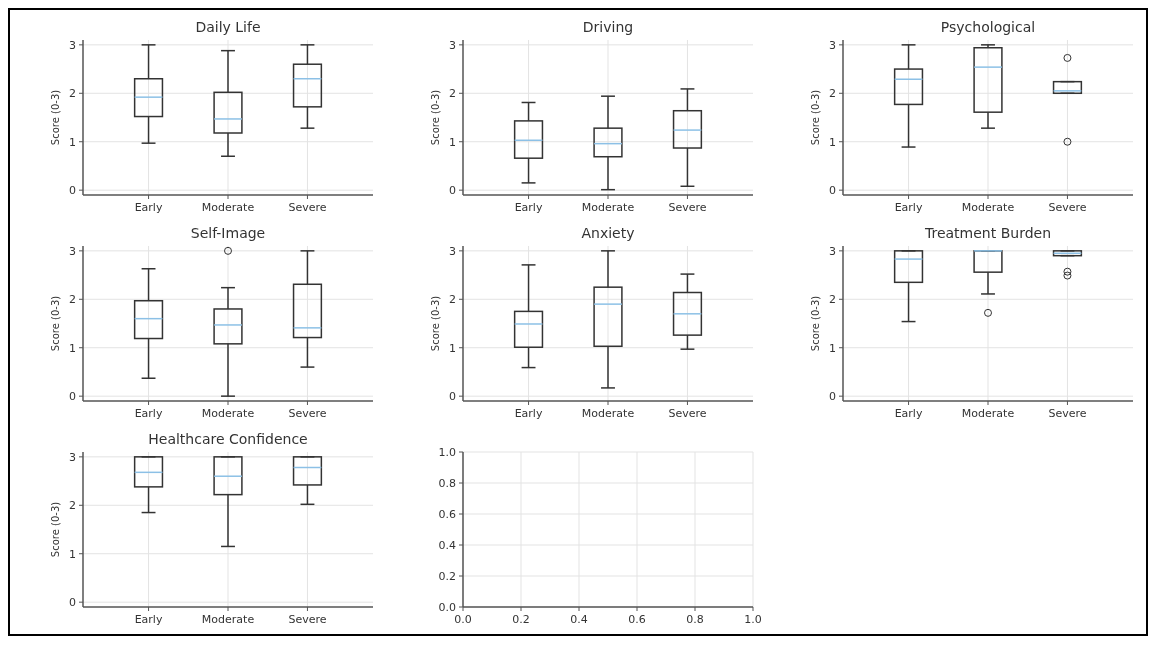  What do you see at coordinates (987, 233) in the screenshot?
I see `chart-title: Treatment Burden` at bounding box center [987, 233].